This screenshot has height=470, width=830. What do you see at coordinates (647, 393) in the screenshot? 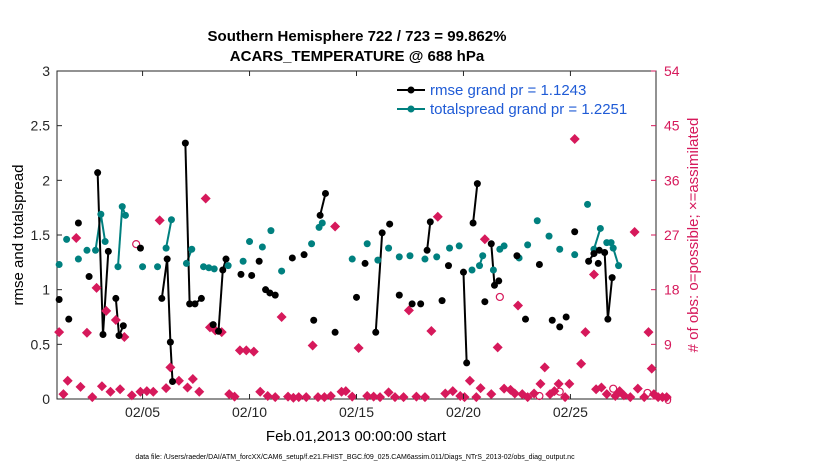
I see `obs-possible-point` at bounding box center [647, 393].